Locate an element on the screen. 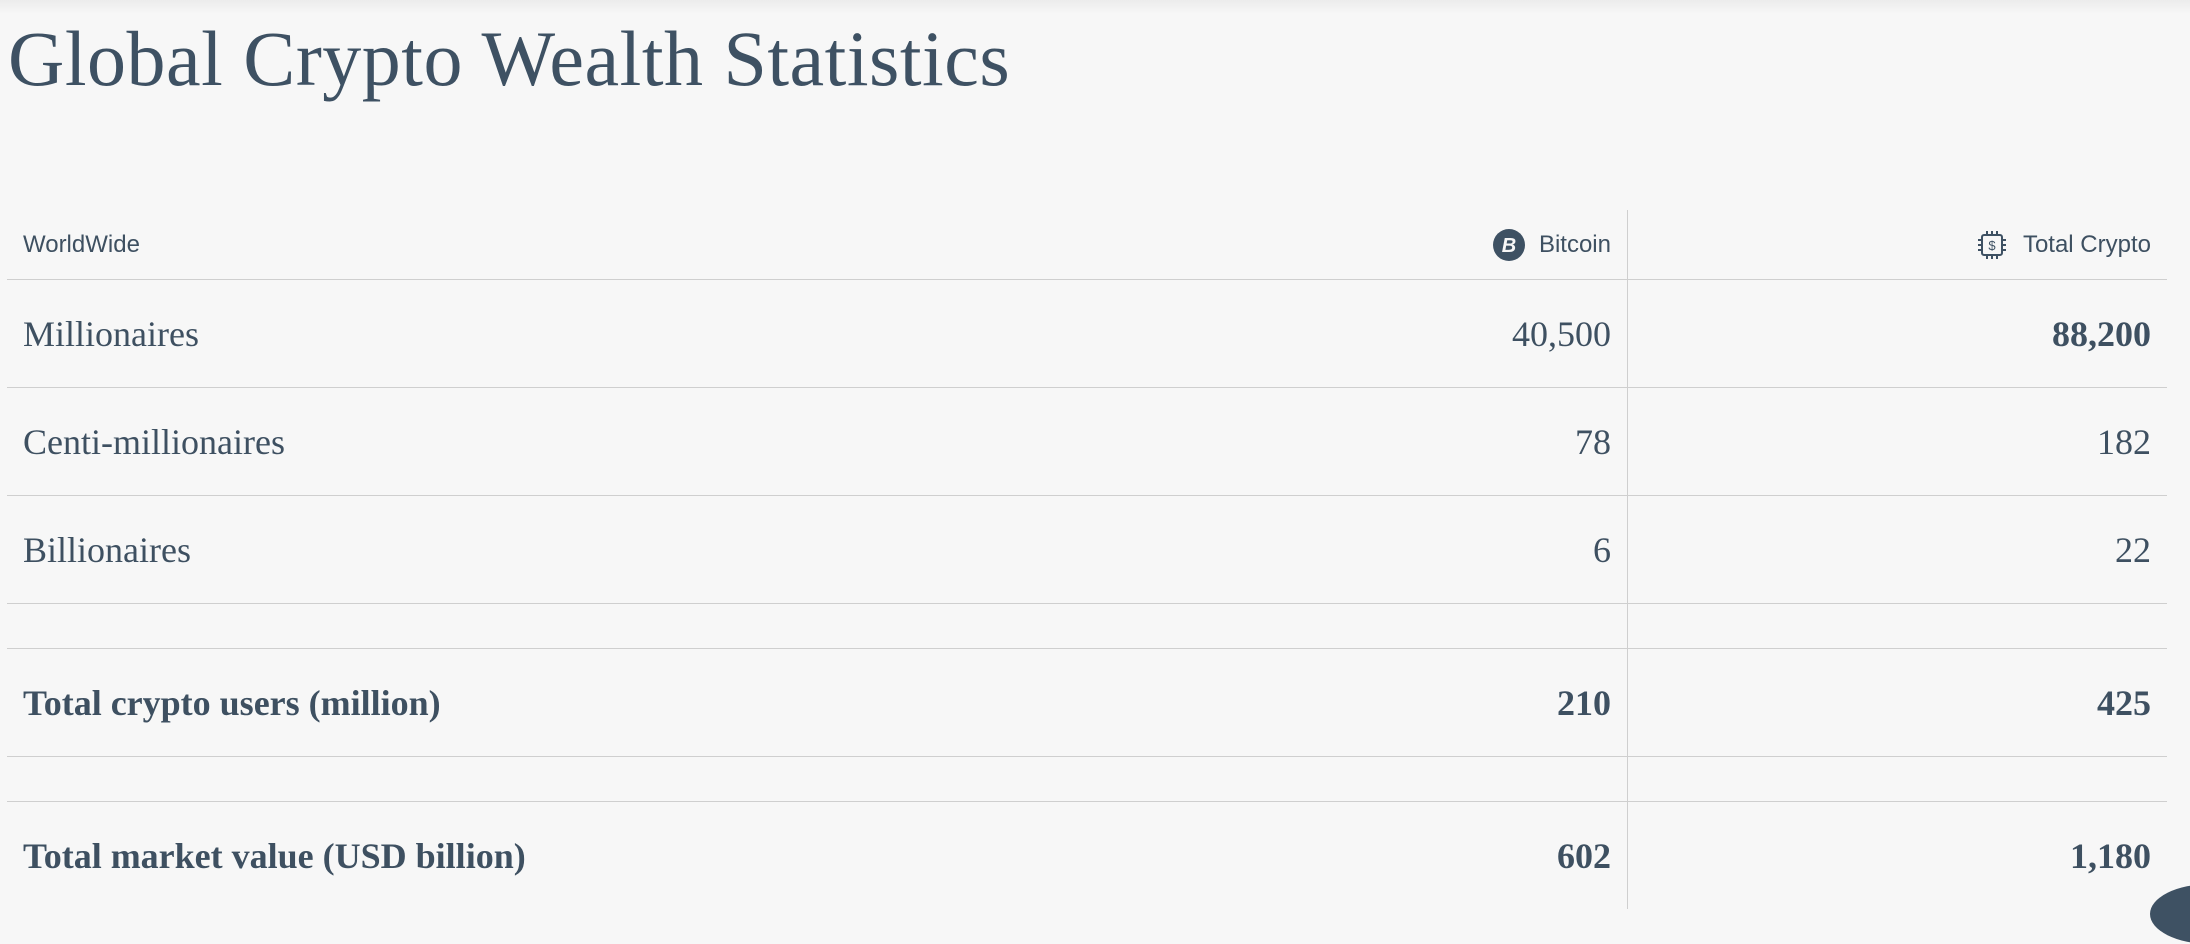 Image resolution: width=2190 pixels, height=944 pixels. crypto-chip-dollar-icon: $ is located at coordinates (1991, 244).